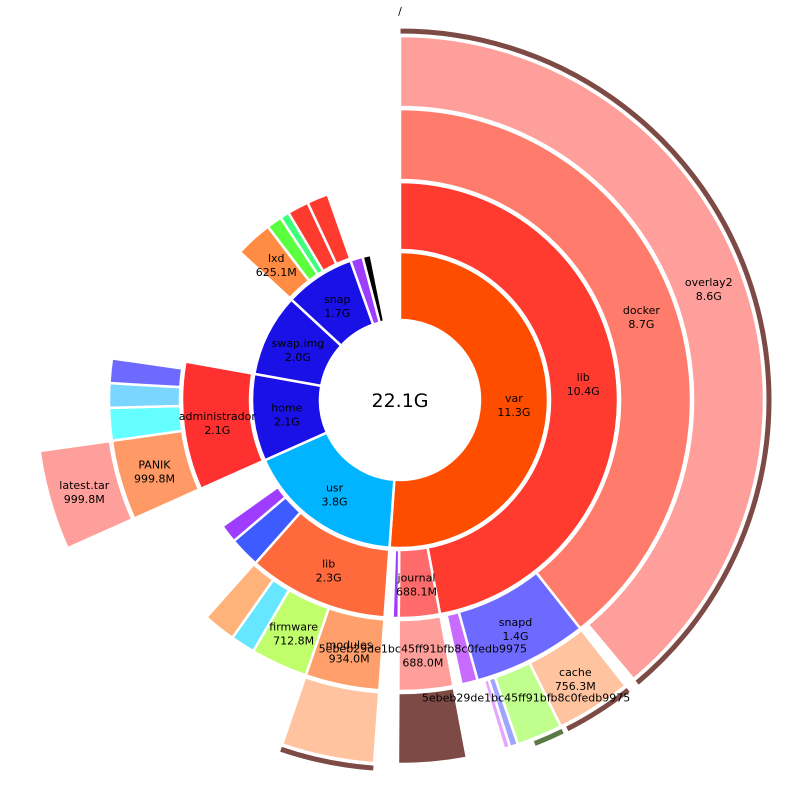 This screenshot has width=800, height=800. Describe the element at coordinates (276, 272) in the screenshot. I see `segment-size-label: 625.1M` at that location.